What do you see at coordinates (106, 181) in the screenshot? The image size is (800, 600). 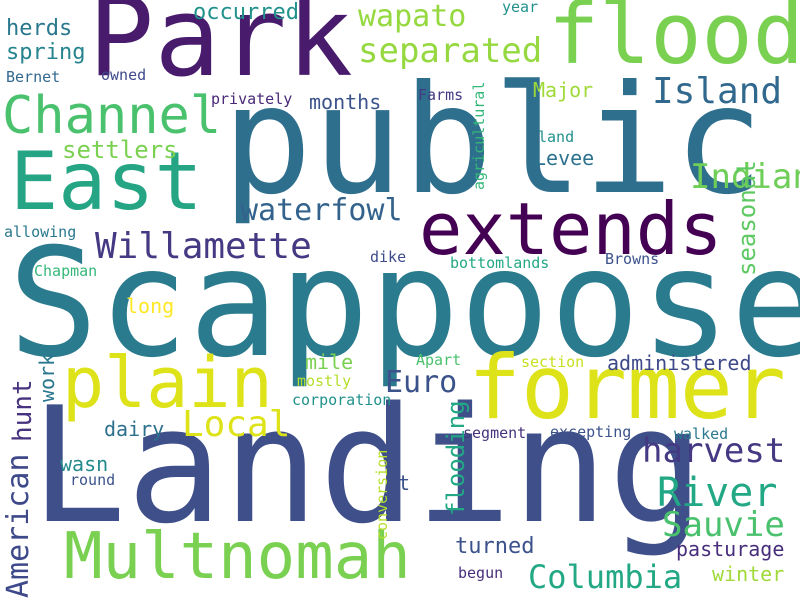 I see `word-east: East` at bounding box center [106, 181].